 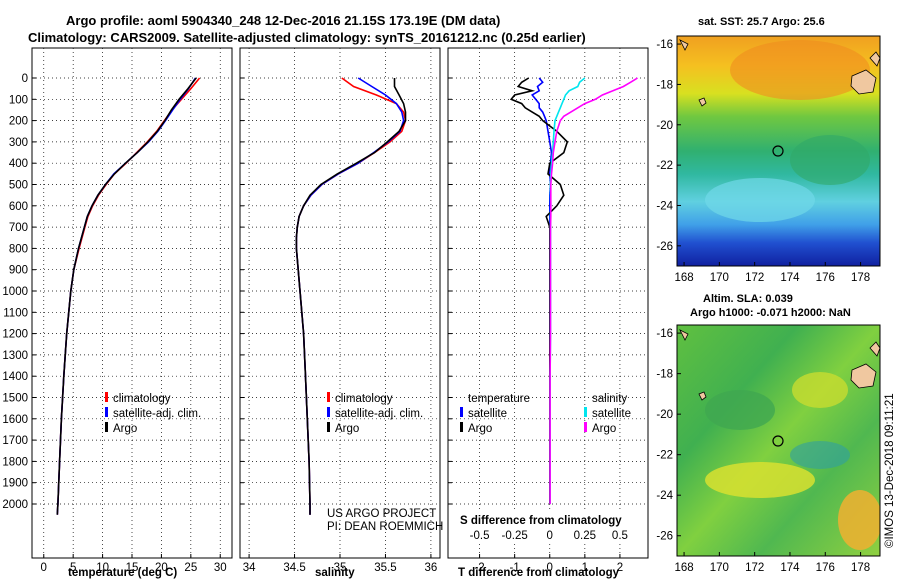 I want to click on sla-latitude-ticks: -16 -18 -20 -22 -24 -26, so click(x=668, y=435).